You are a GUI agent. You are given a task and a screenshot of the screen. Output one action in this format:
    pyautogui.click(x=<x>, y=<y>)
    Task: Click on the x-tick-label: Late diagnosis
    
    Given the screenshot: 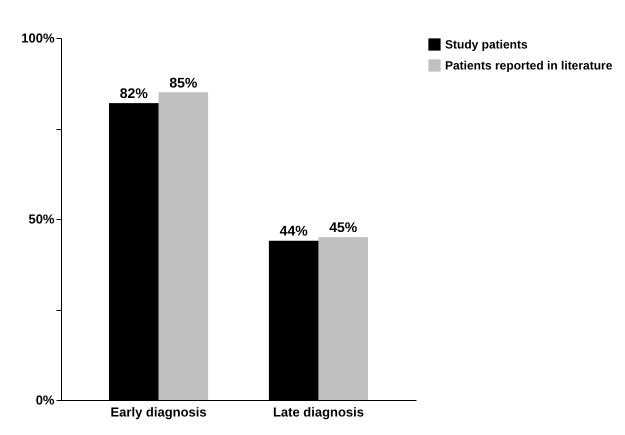 What is the action you would take?
    pyautogui.click(x=318, y=412)
    